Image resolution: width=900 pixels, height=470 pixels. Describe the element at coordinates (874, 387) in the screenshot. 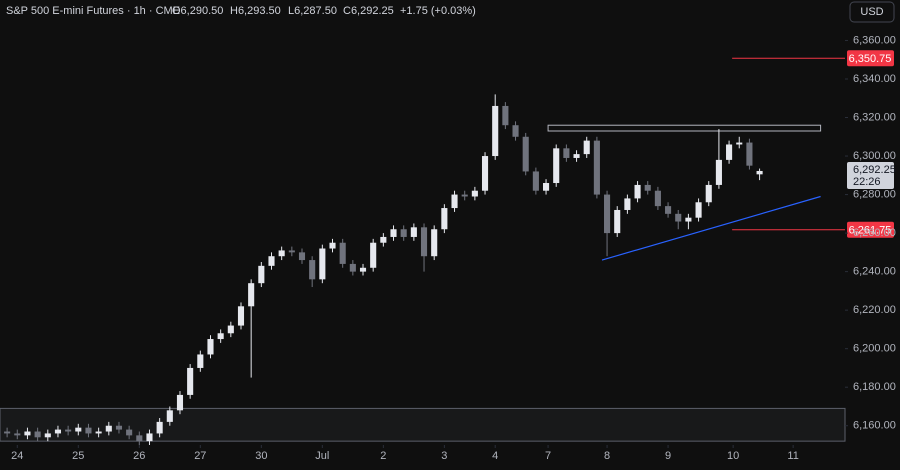

I see `y-tick-label: 6,180.00` at that location.